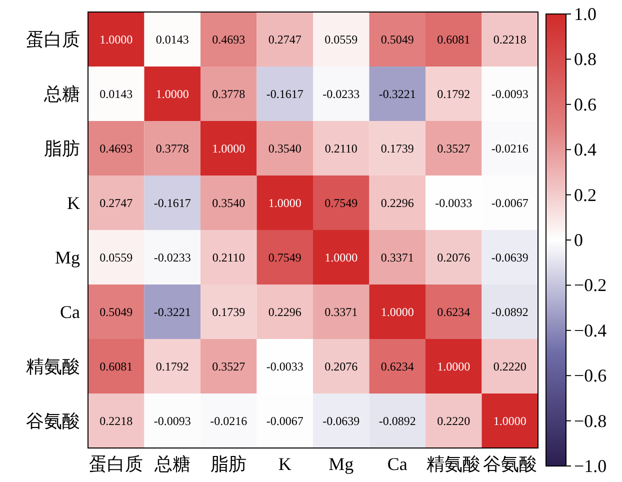 This screenshot has width=622, height=482. Describe the element at coordinates (53, 420) in the screenshot. I see `y-tick-label: 谷氨酸` at that location.